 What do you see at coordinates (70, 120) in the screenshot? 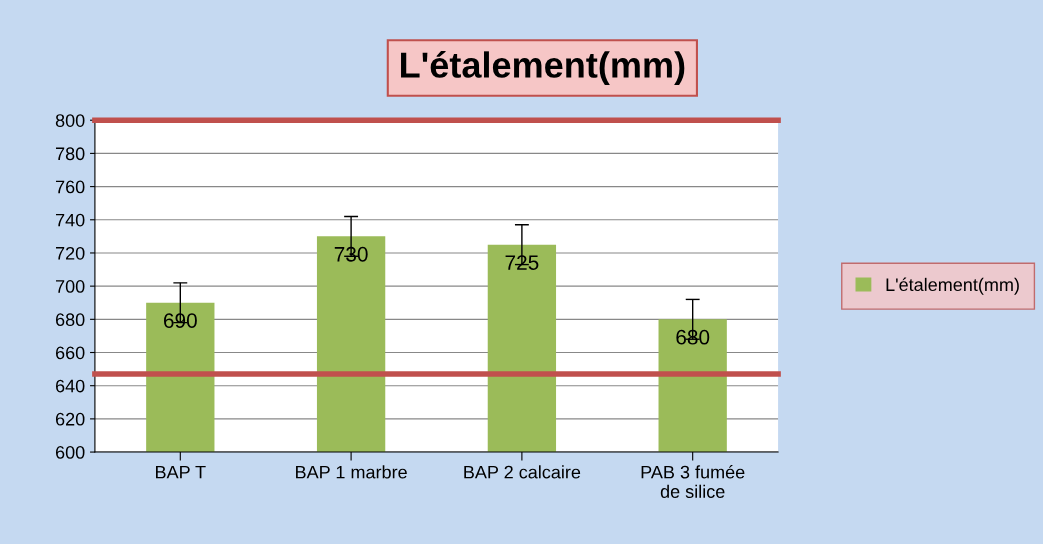
I see `y-tick-label: 800` at bounding box center [70, 120].